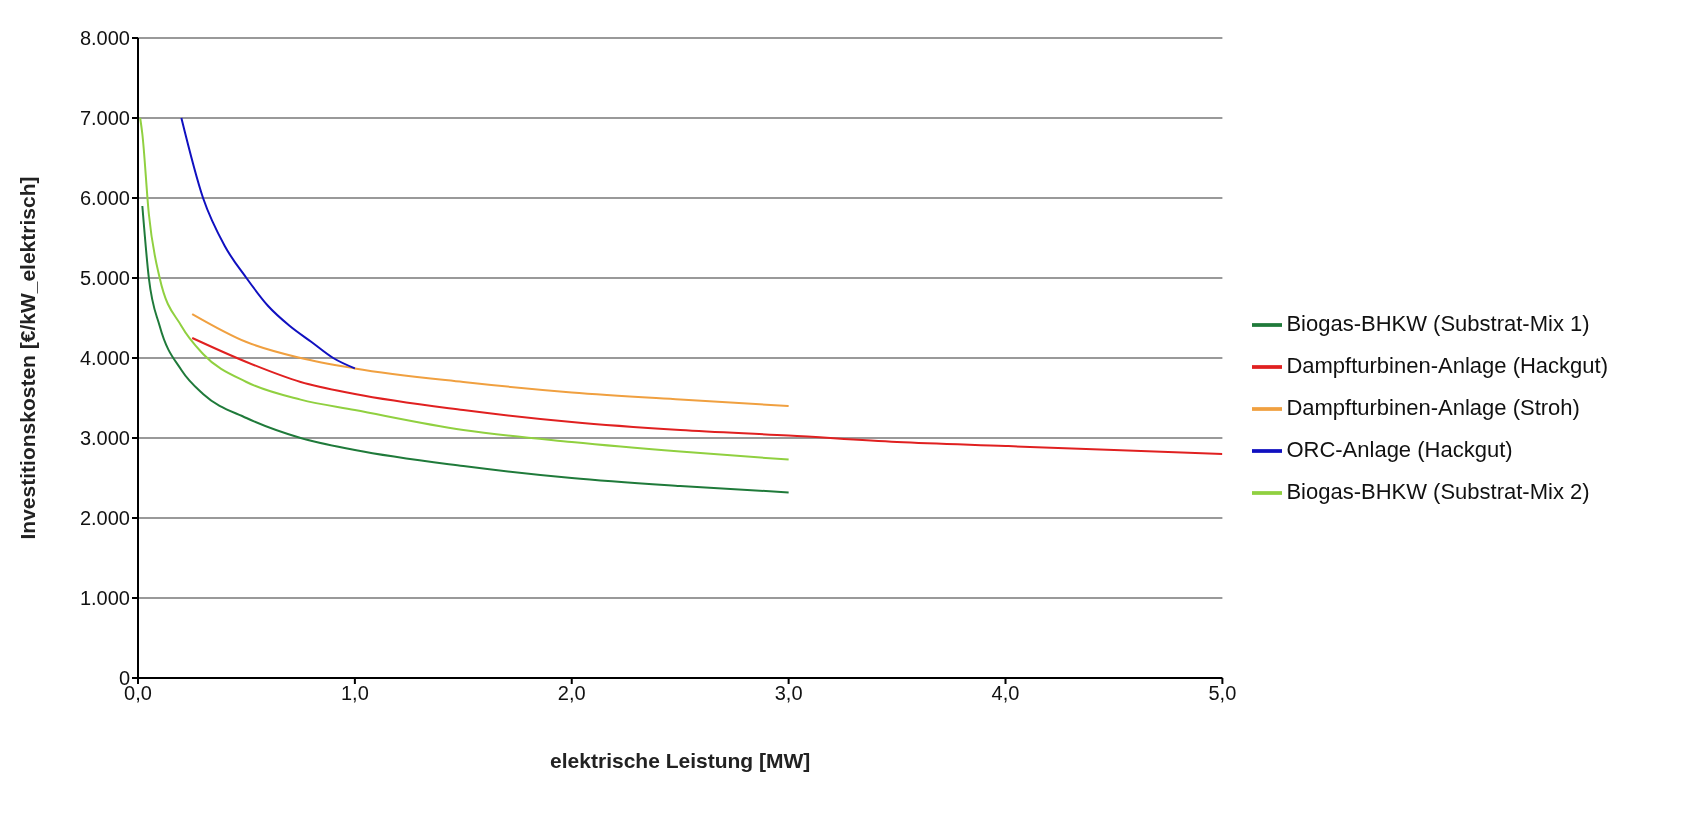 The width and height of the screenshot is (1698, 827). What do you see at coordinates (104, 598) in the screenshot?
I see `y-tick-label: 1.000` at bounding box center [104, 598].